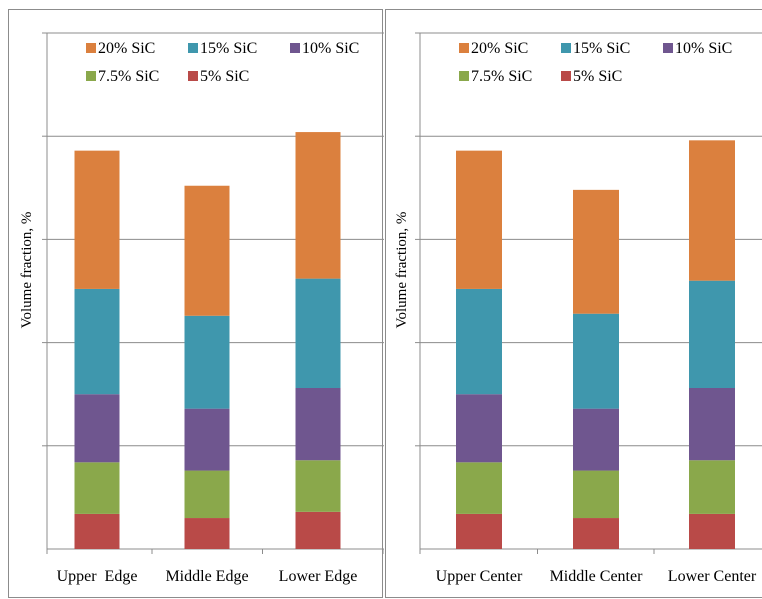 The image size is (762, 599). I want to click on x-tick-label: Upper Center, so click(479, 576).